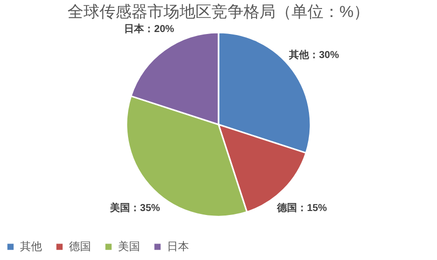  Describe the element at coordinates (80, 246) in the screenshot. I see `legend-label: 德国` at that location.